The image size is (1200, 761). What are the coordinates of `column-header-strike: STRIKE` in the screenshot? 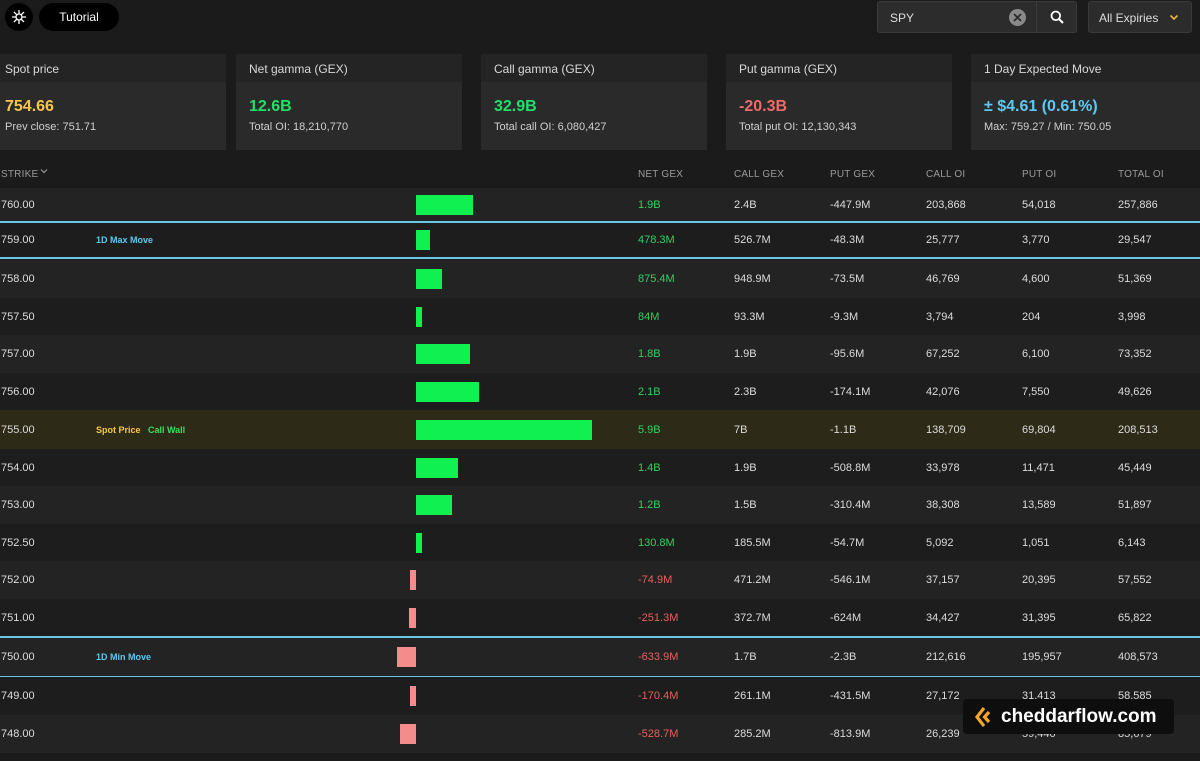 It's located at (20, 174).